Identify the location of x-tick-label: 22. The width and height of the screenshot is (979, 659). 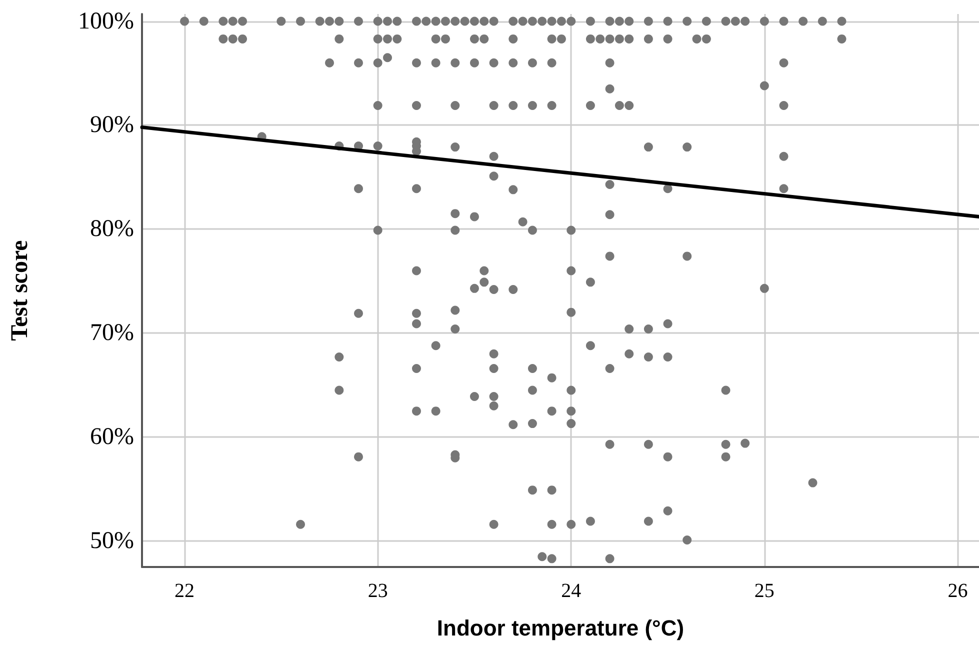
(184, 591).